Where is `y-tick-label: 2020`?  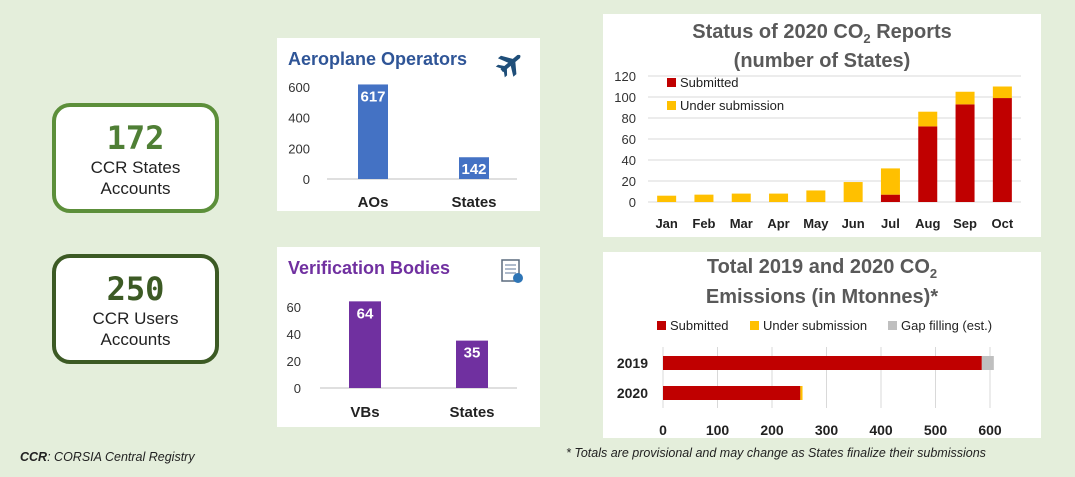 y-tick-label: 2020 is located at coordinates (632, 393).